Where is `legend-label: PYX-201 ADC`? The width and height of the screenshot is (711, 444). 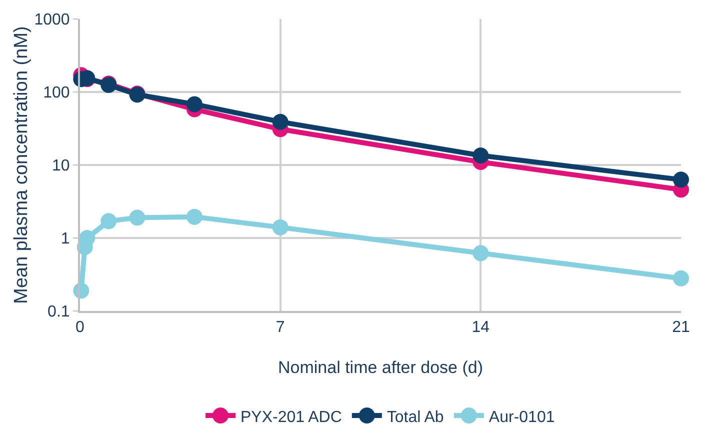
legend-label: PYX-201 ADC is located at coordinates (291, 417).